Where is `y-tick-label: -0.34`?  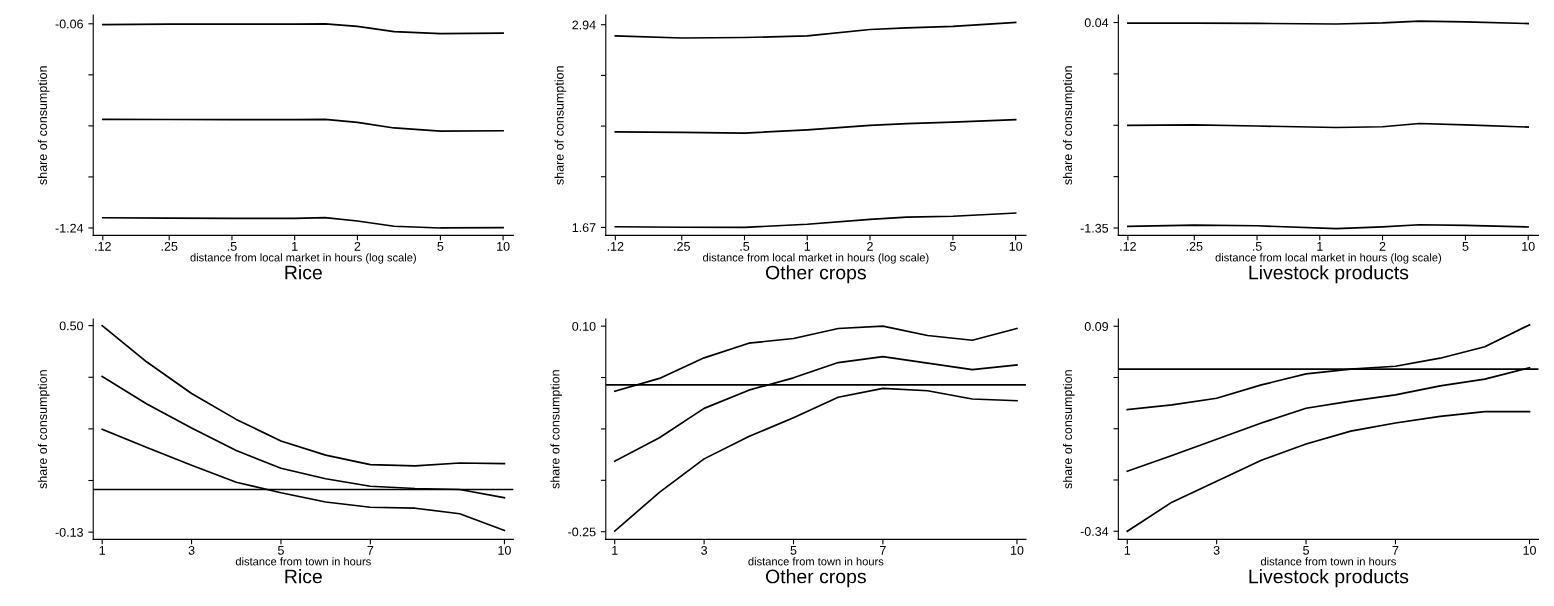 y-tick-label: -0.34 is located at coordinates (1094, 531).